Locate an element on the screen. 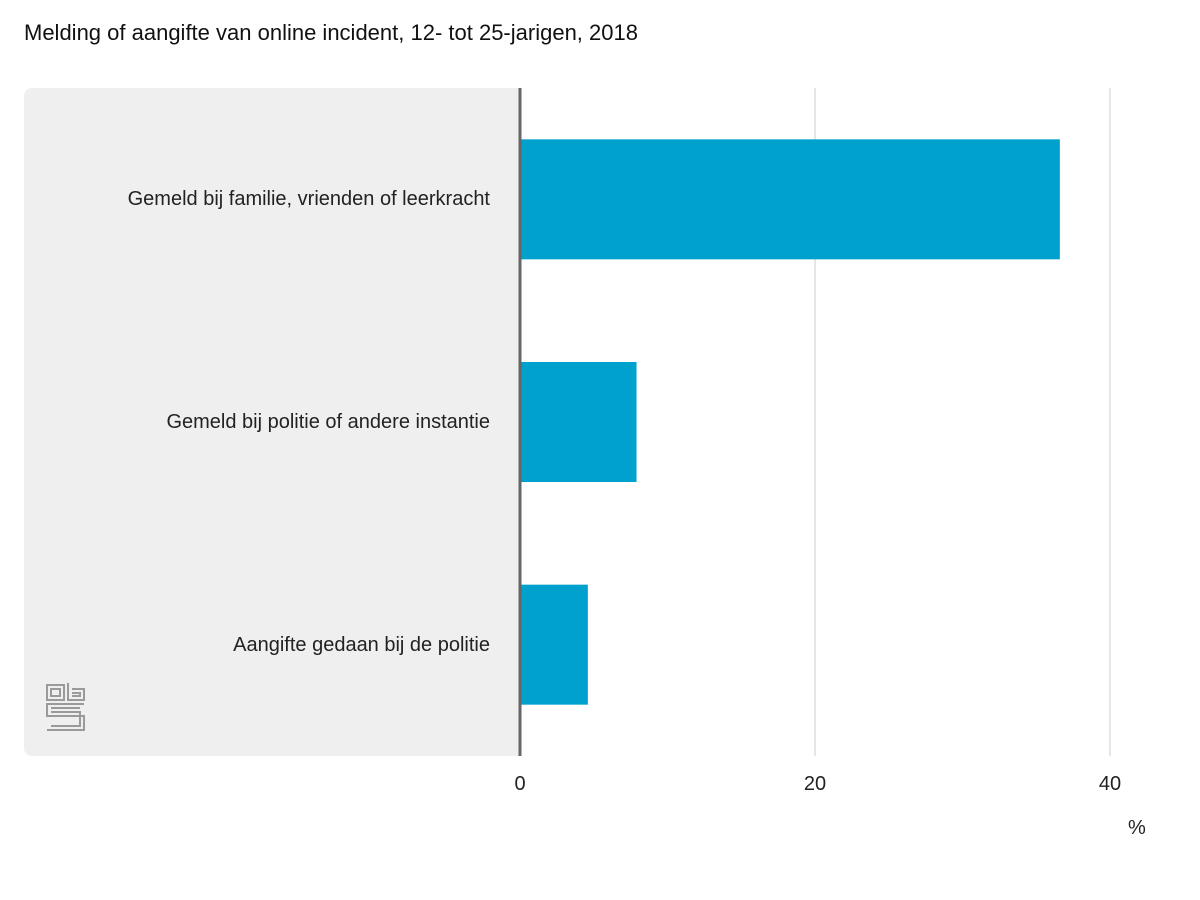  x-axis-unit: % is located at coordinates (1137, 828).